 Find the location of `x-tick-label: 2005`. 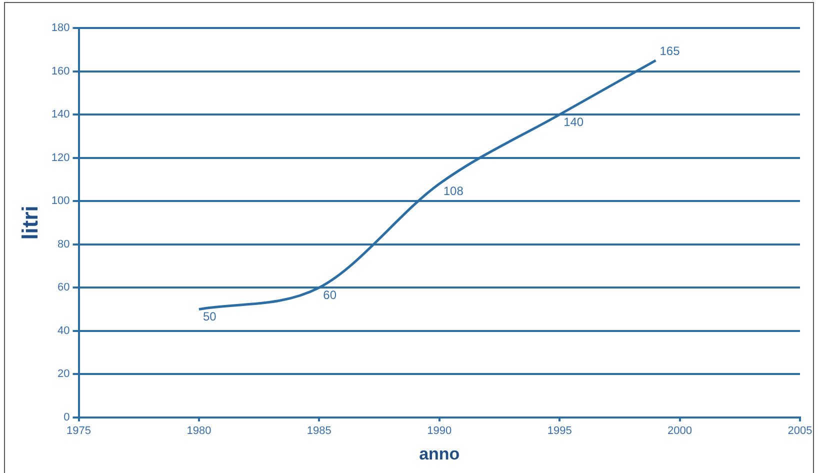

x-tick-label: 2005 is located at coordinates (800, 431).